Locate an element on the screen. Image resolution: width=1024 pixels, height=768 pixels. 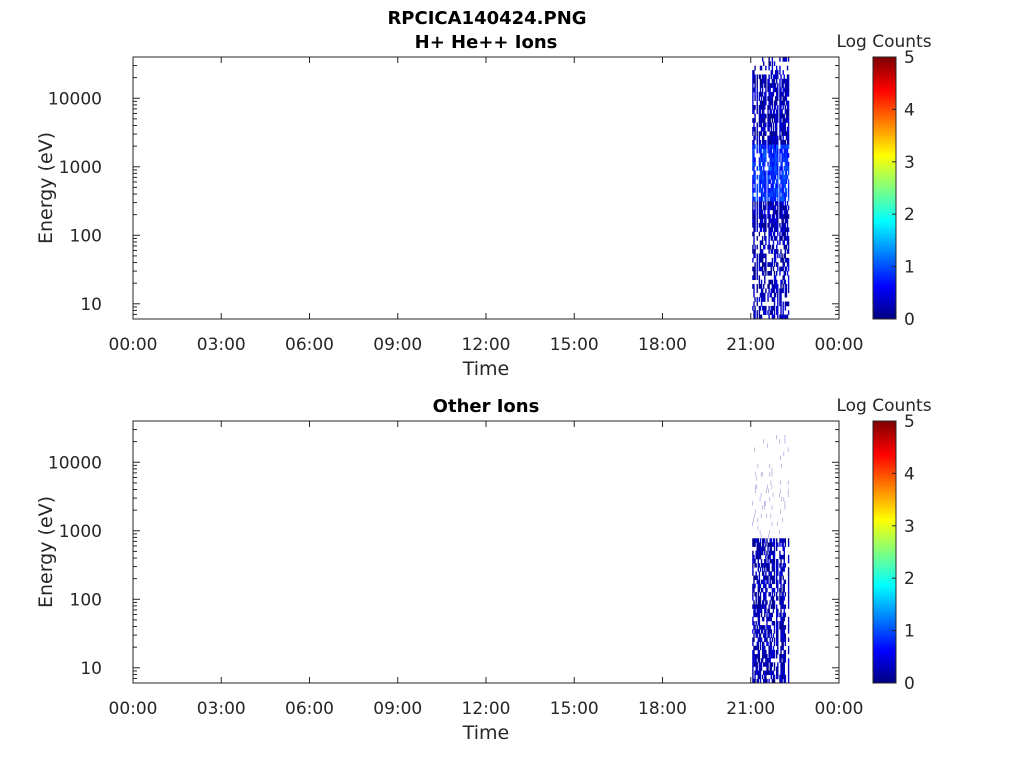
x-tick-label: 21:00 is located at coordinates (750, 709).